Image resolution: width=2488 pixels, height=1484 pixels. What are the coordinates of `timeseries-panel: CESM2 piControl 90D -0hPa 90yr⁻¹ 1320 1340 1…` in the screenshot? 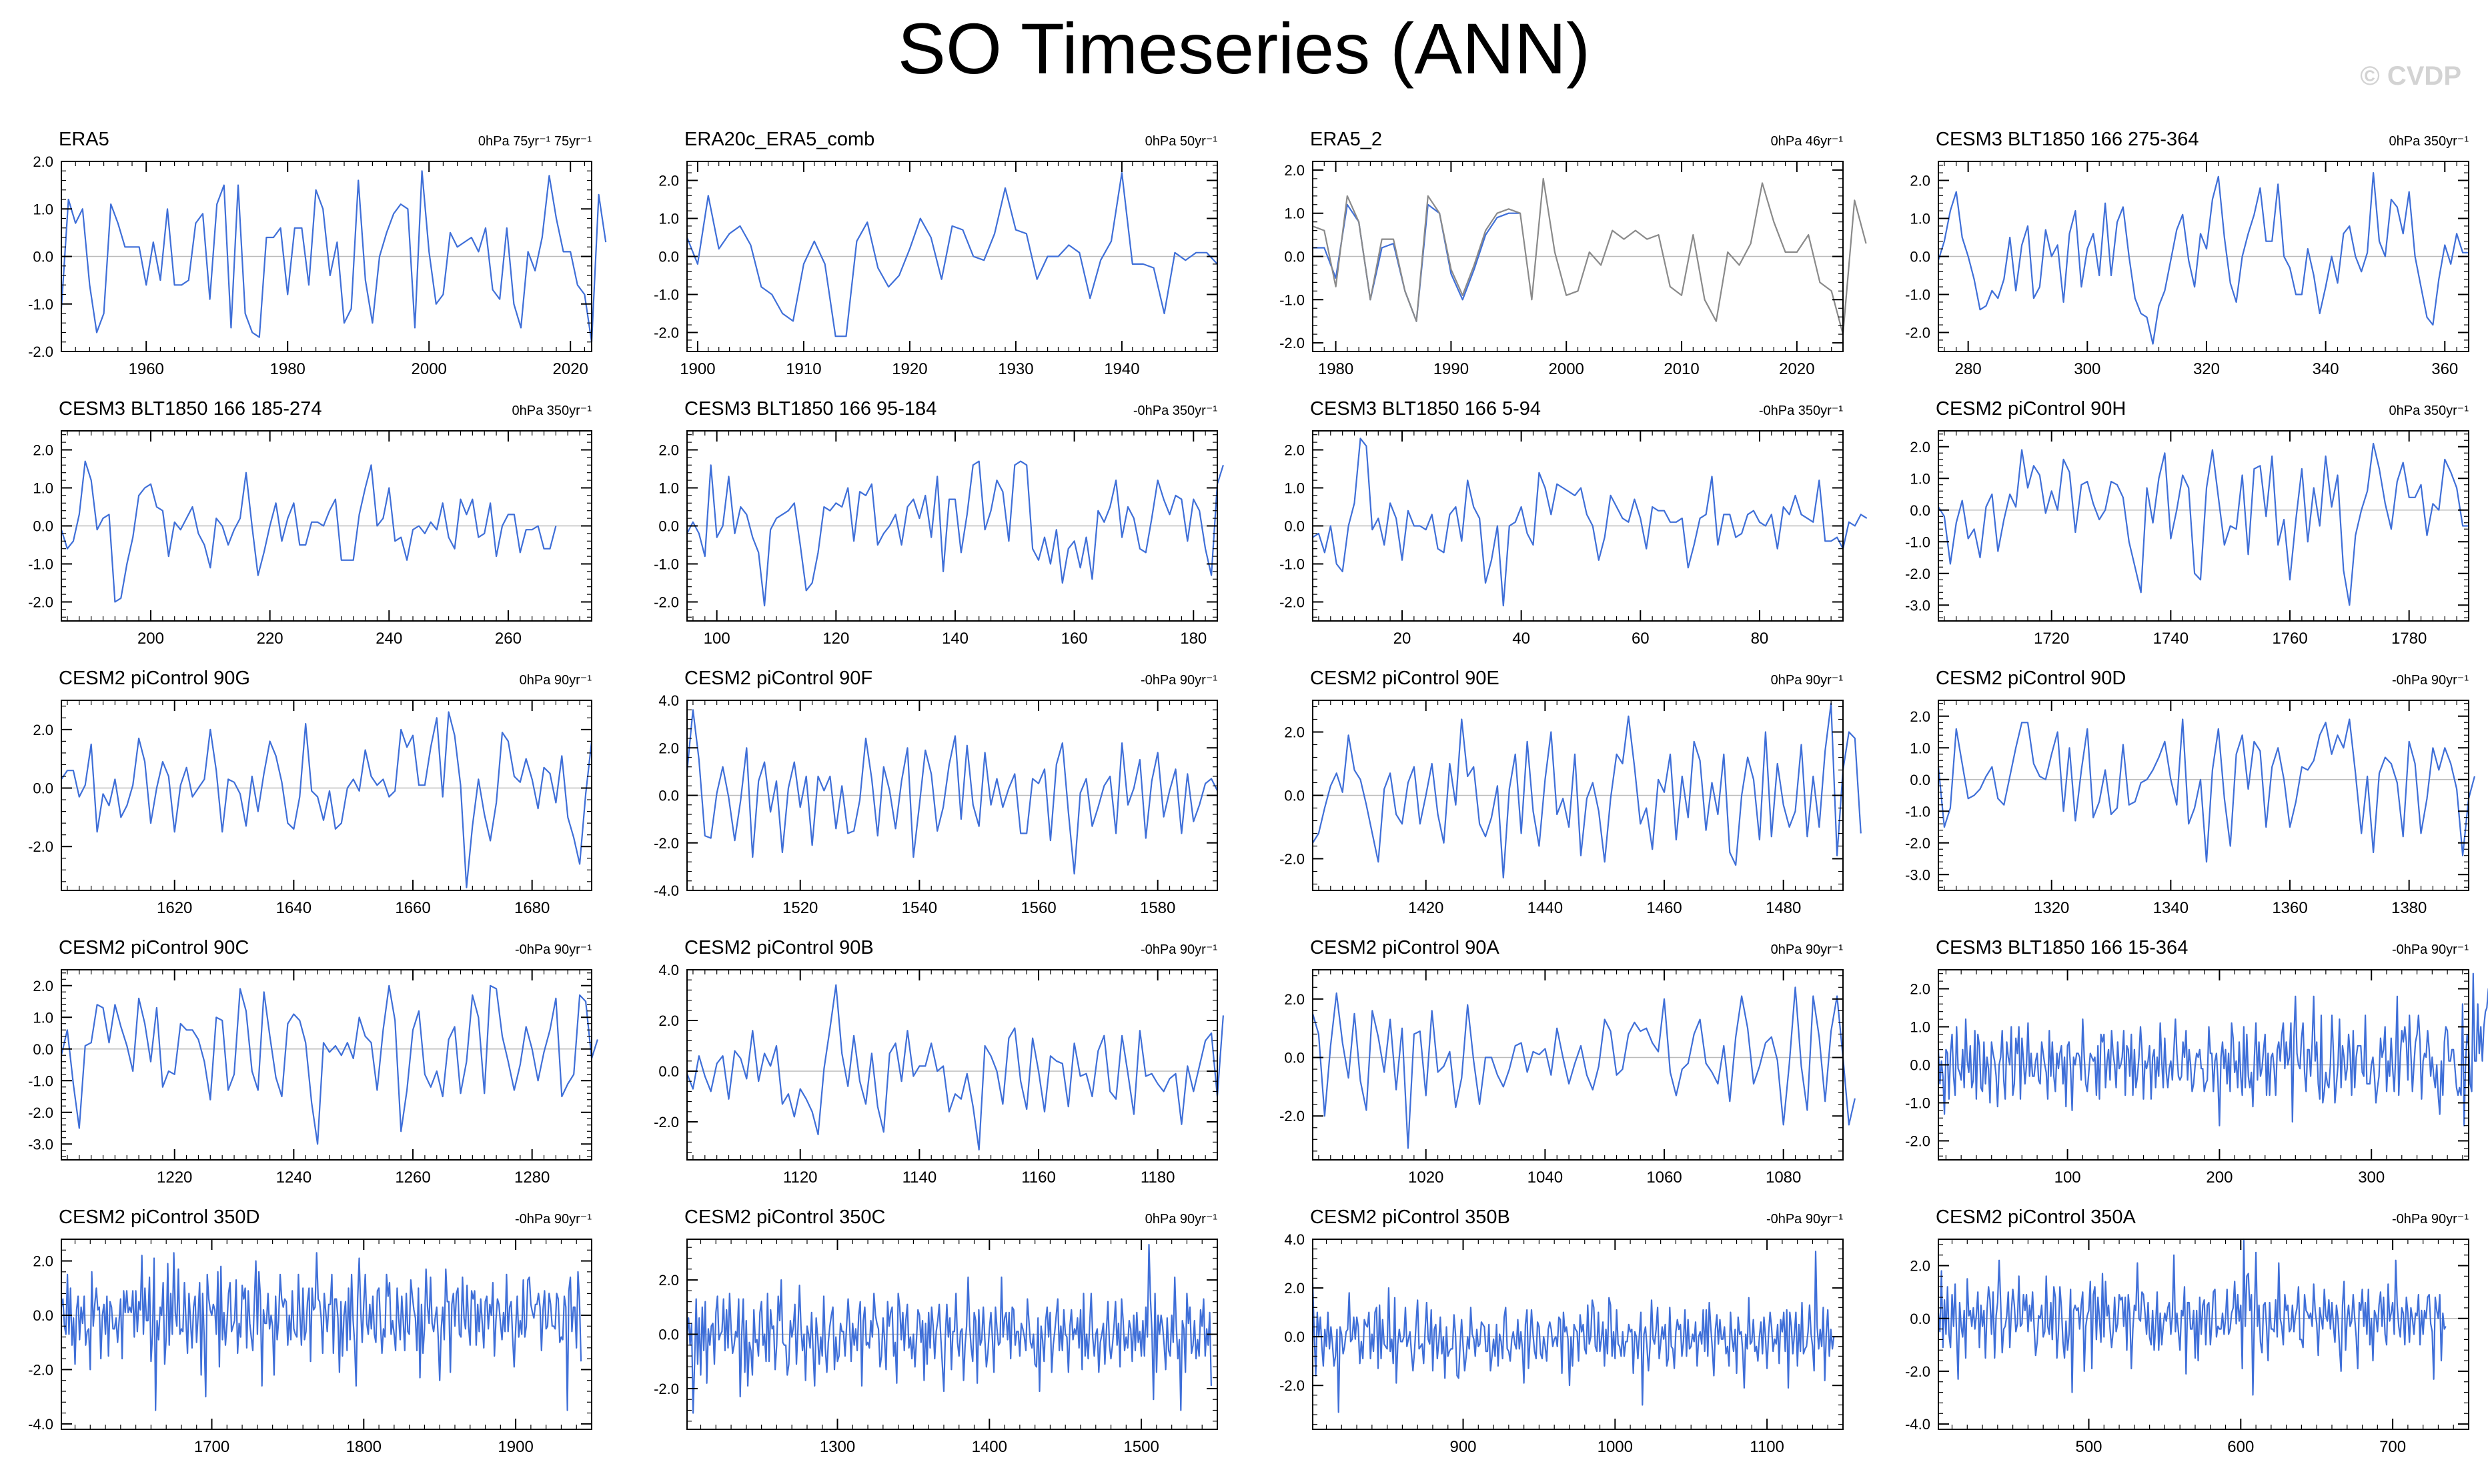 It's located at (2190, 792).